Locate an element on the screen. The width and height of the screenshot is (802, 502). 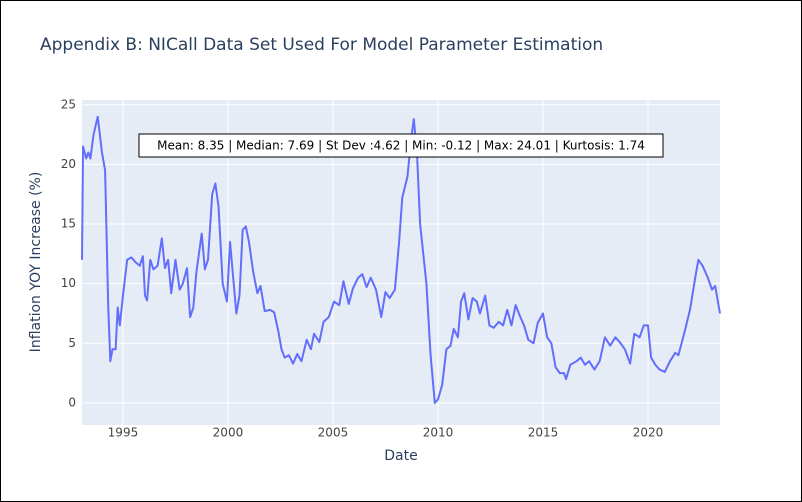
x-tick-label: 2015 is located at coordinates (543, 433).